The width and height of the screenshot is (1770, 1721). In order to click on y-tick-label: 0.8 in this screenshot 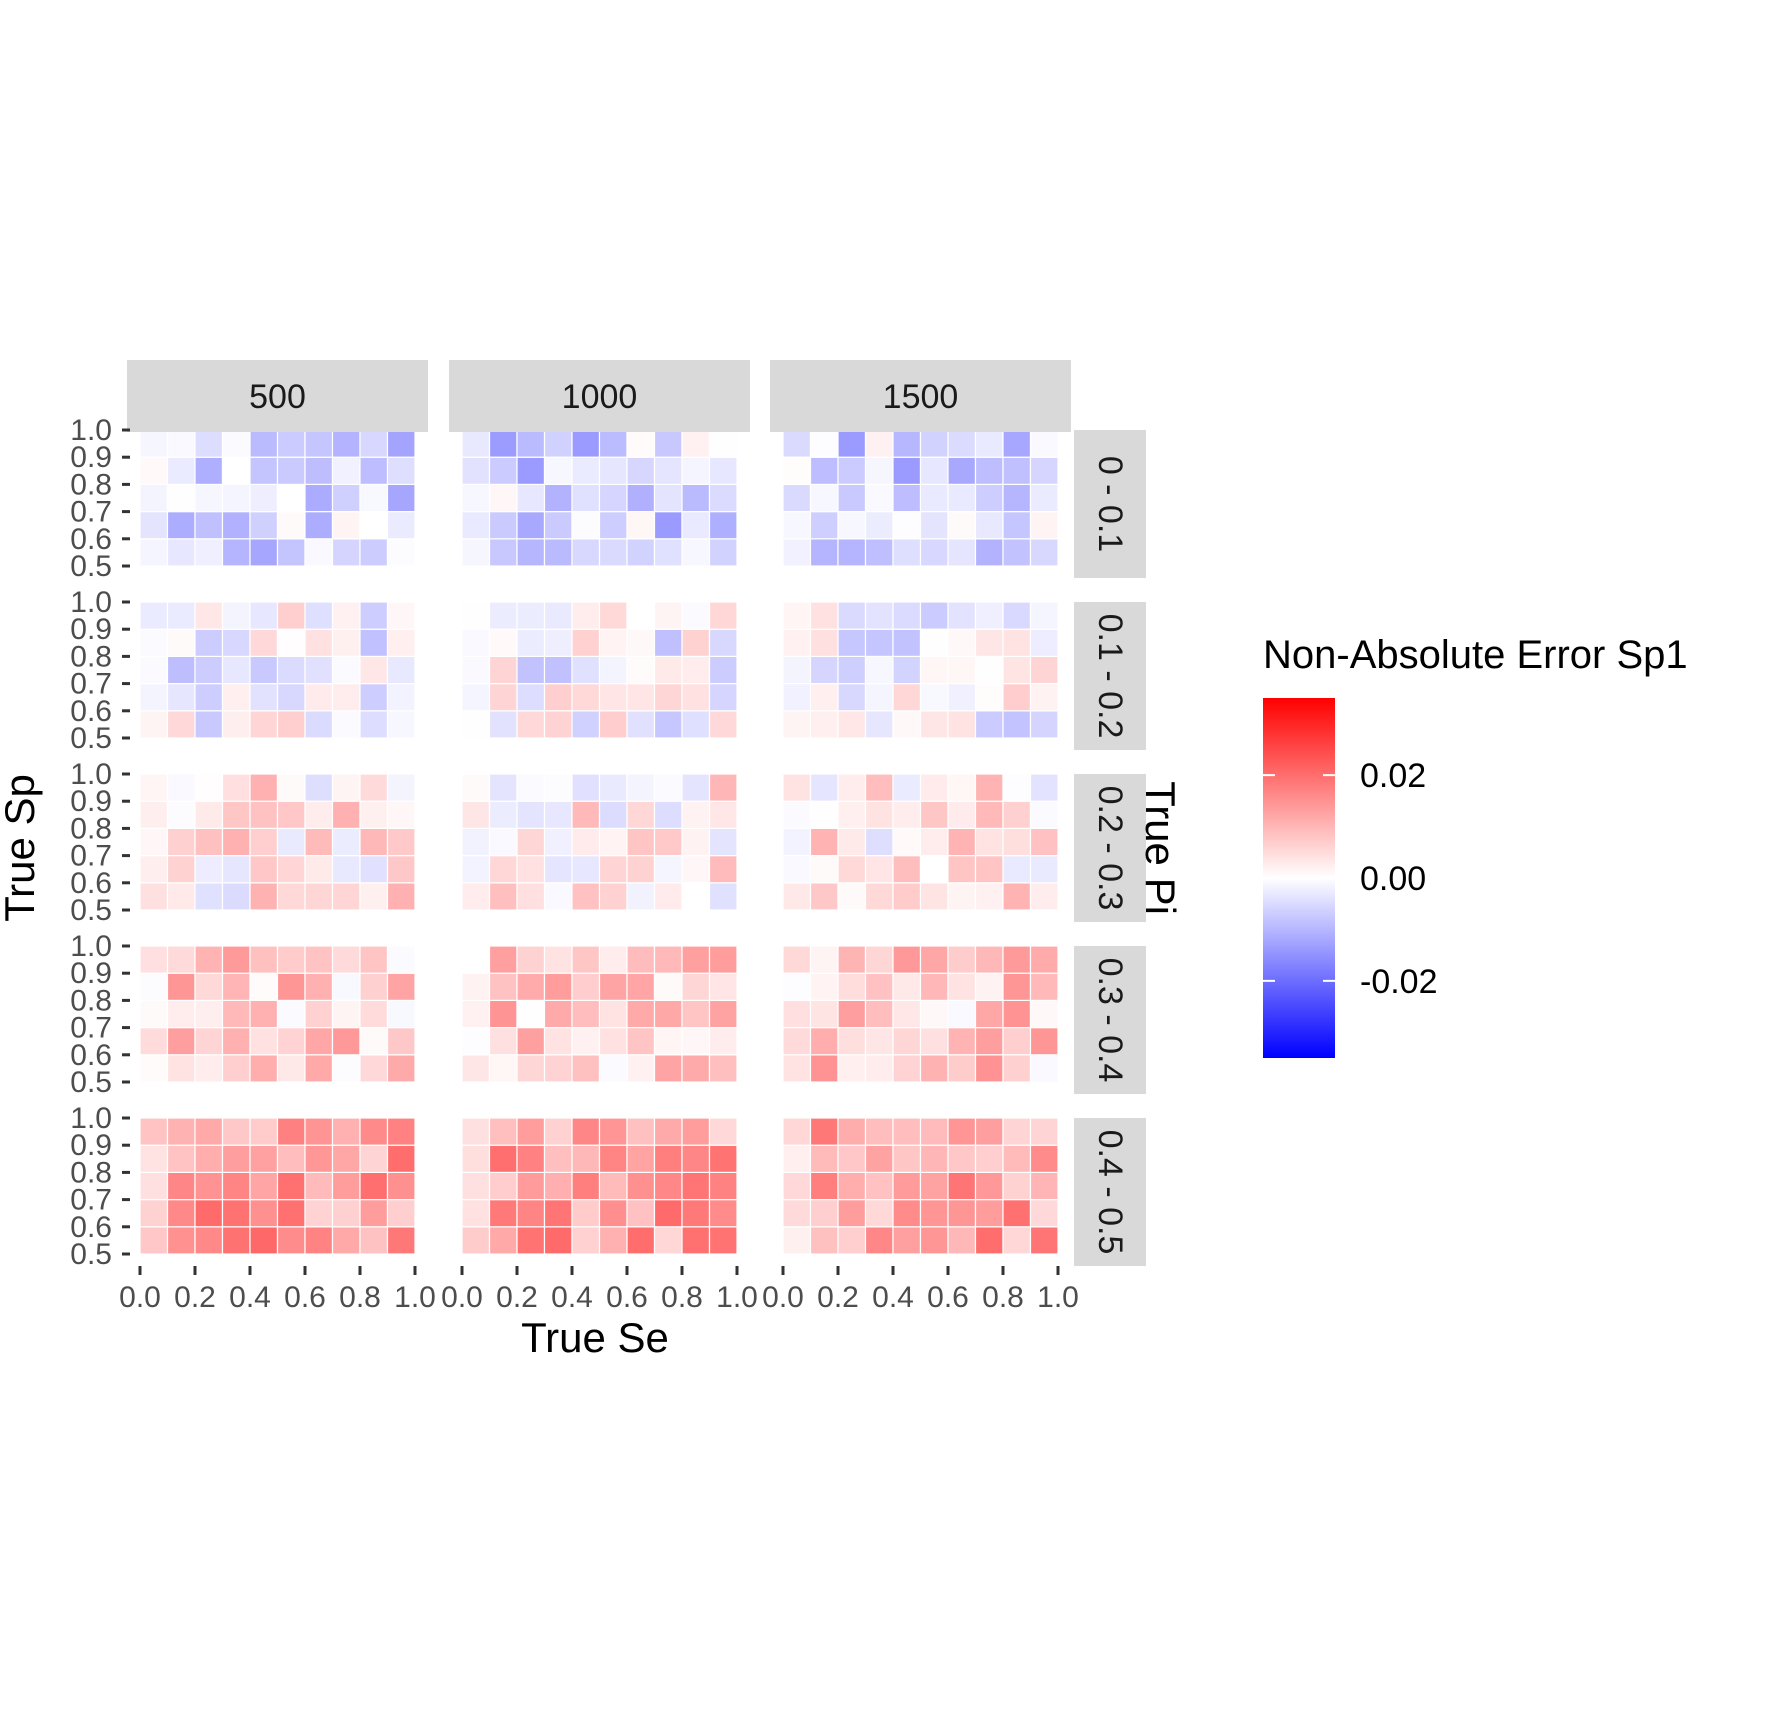, I will do `click(91, 484)`.